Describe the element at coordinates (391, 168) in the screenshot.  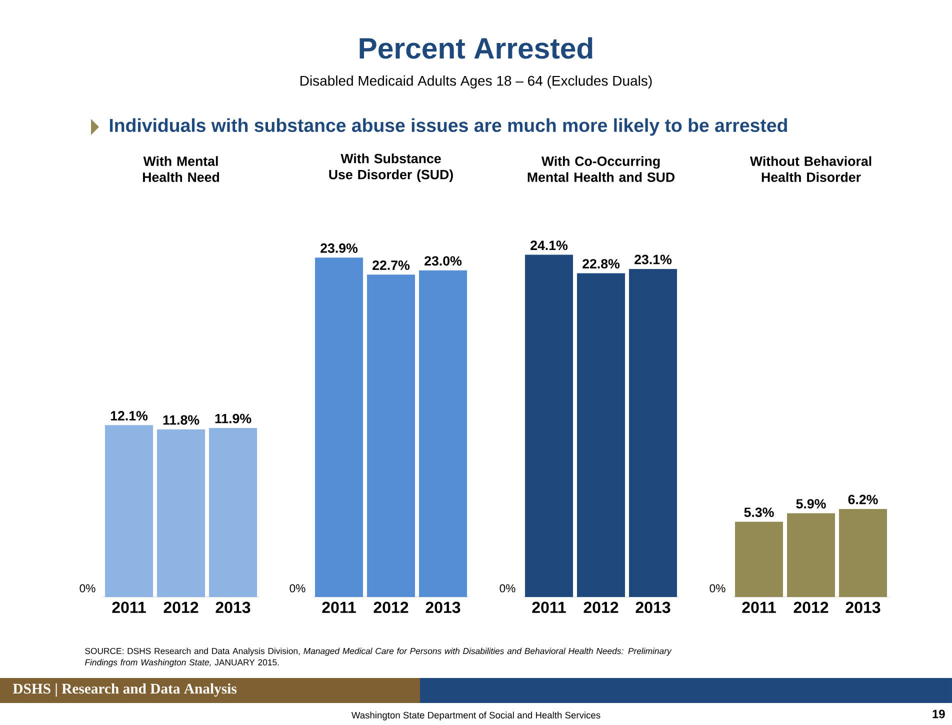
I see `chart-title: With Substance Use Disorder (SUD)` at that location.